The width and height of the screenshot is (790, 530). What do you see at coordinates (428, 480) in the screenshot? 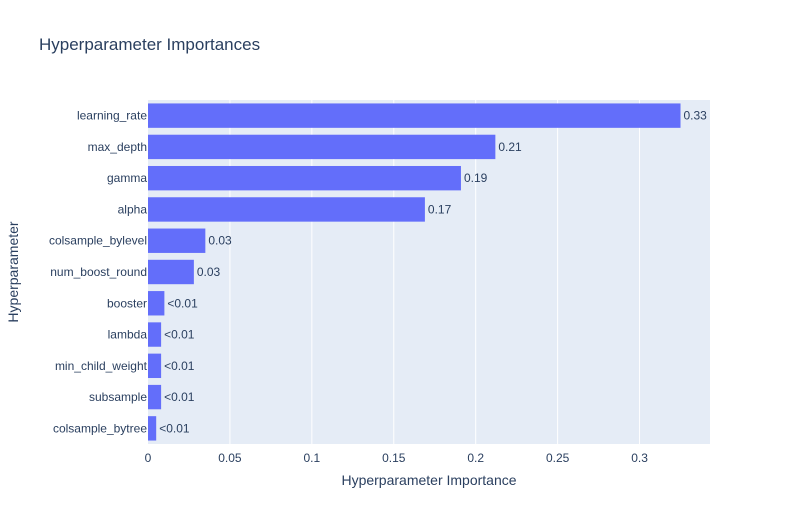
I see `x-axis-title: Hyperparameter Importance` at bounding box center [428, 480].